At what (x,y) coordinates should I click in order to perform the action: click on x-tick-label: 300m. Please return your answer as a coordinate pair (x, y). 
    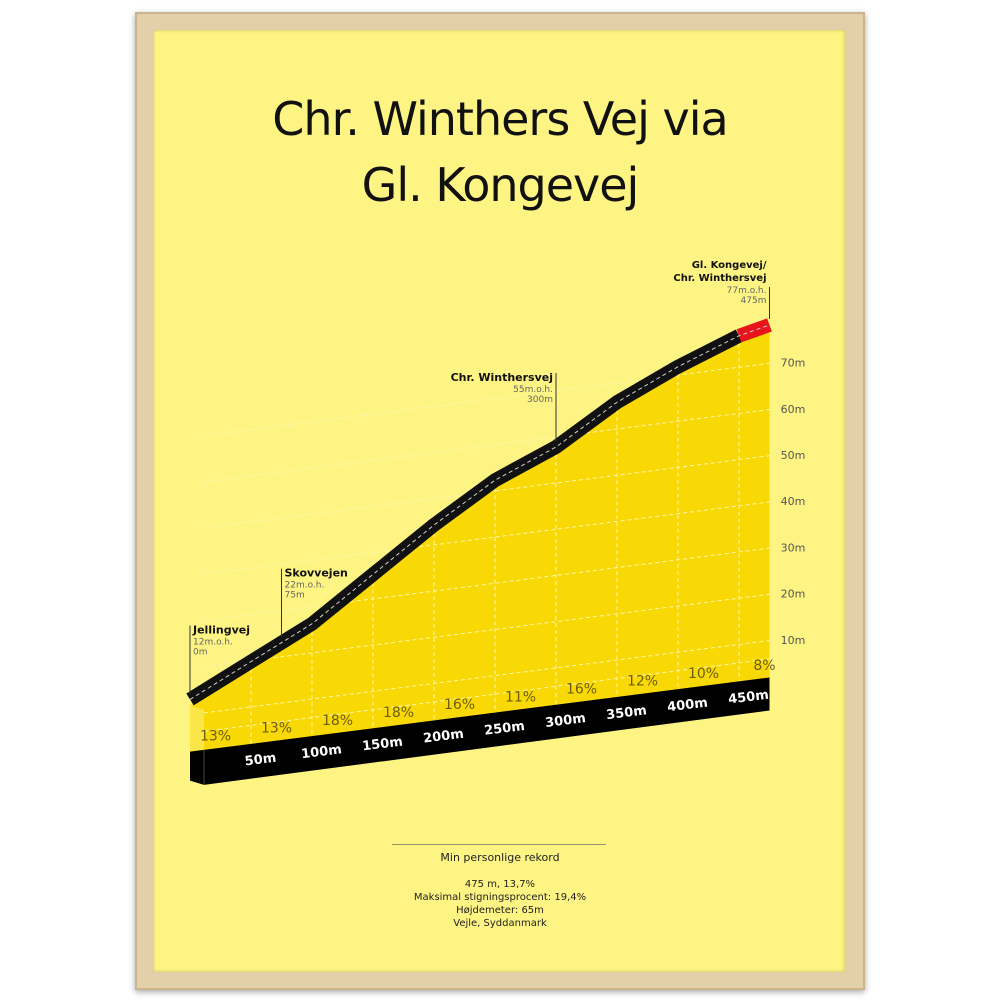
    Looking at the image, I should click on (565, 721).